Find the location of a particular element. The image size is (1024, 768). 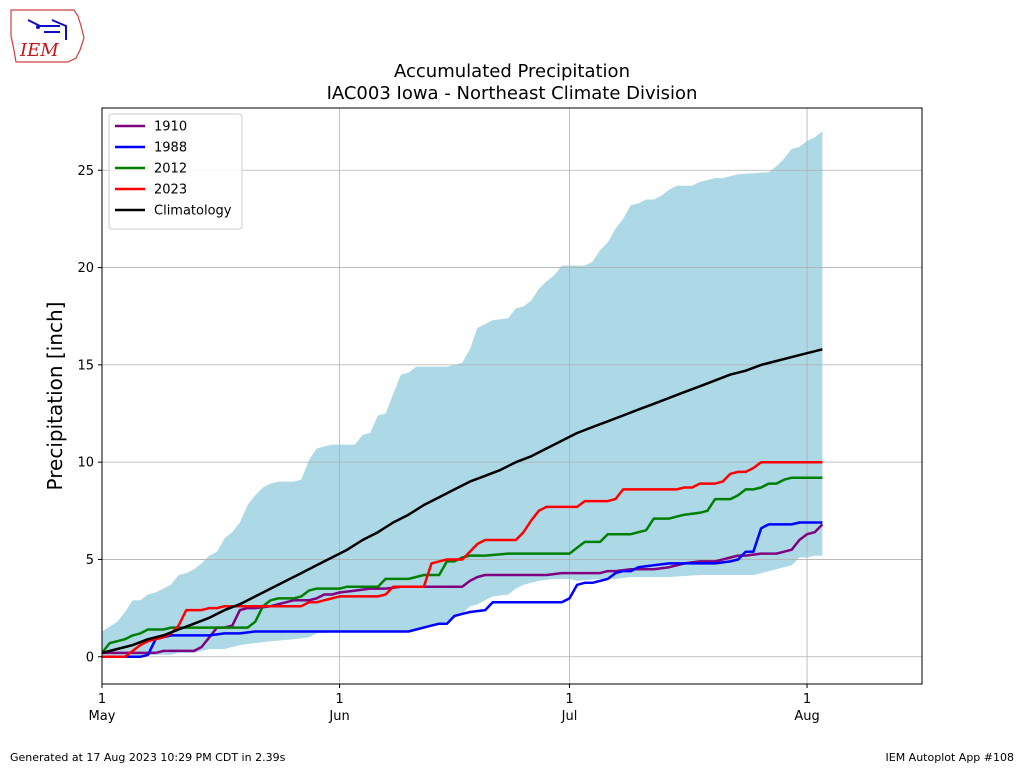

svg-text: IEM is located at coordinates (39, 50).